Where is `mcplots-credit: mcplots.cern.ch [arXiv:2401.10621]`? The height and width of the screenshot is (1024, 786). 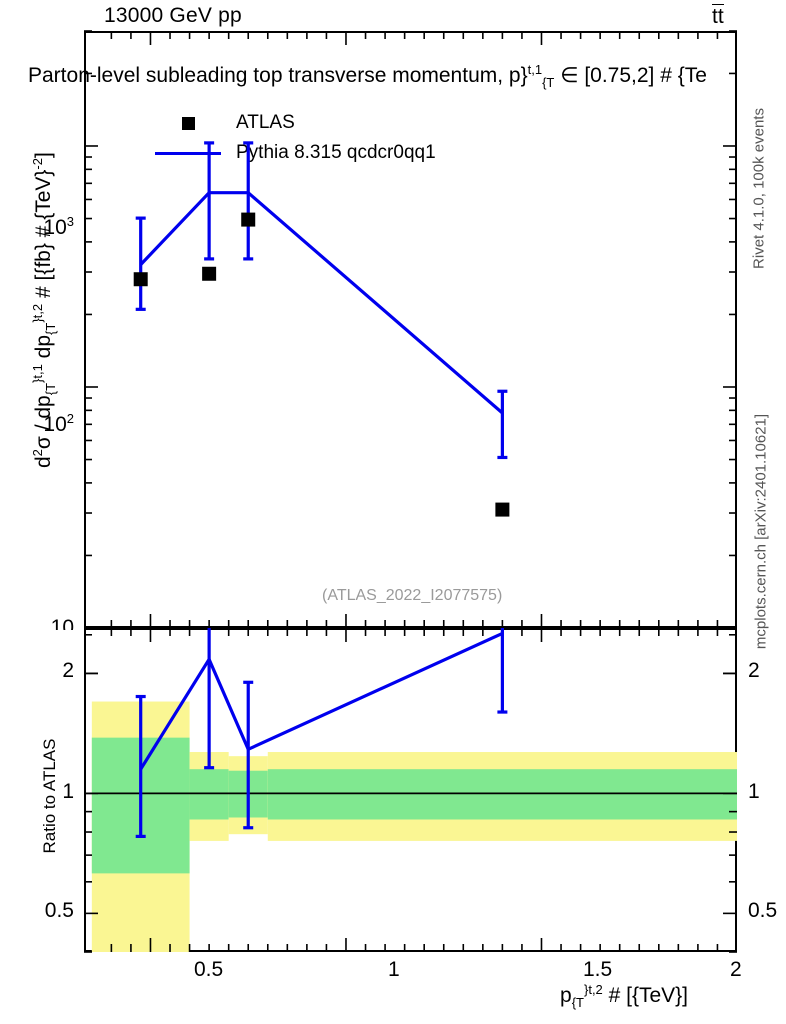
mcplots-credit: mcplots.cern.ch [arXiv:2401.10621] is located at coordinates (761, 531).